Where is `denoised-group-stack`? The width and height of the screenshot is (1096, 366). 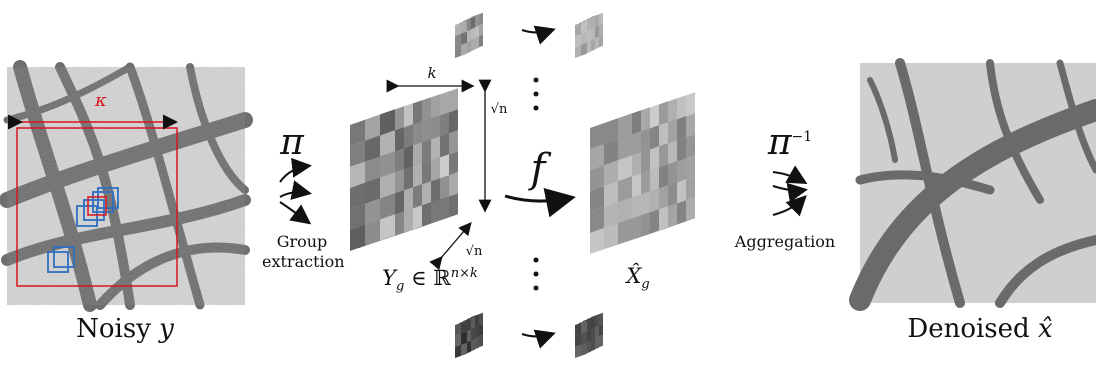 denoised-group-stack is located at coordinates (642, 173).